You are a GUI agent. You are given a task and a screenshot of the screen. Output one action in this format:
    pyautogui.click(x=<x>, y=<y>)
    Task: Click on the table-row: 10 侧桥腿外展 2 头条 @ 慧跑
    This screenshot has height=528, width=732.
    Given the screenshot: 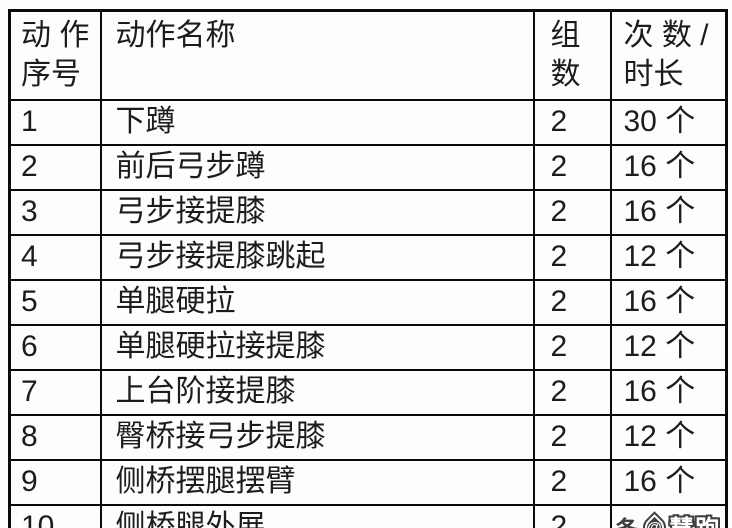 What is the action you would take?
    pyautogui.click(x=368, y=516)
    